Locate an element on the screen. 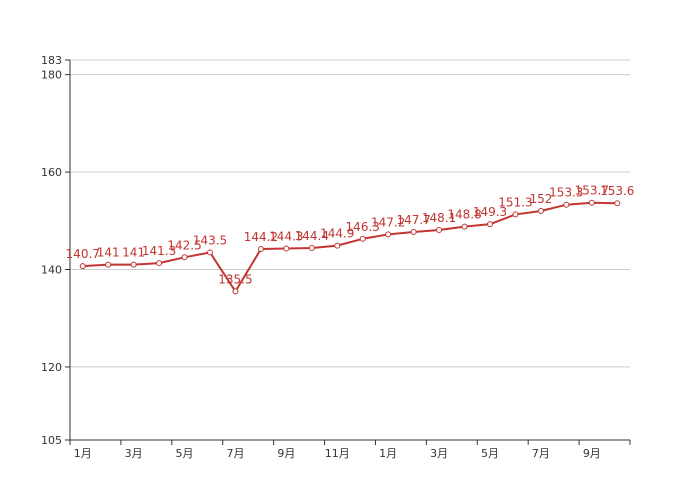 The width and height of the screenshot is (700, 500). y-tick-label: 105 is located at coordinates (51, 440).